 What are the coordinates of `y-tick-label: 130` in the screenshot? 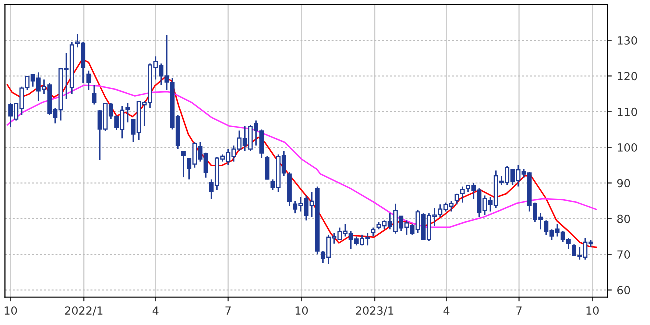 It's located at (628, 40).